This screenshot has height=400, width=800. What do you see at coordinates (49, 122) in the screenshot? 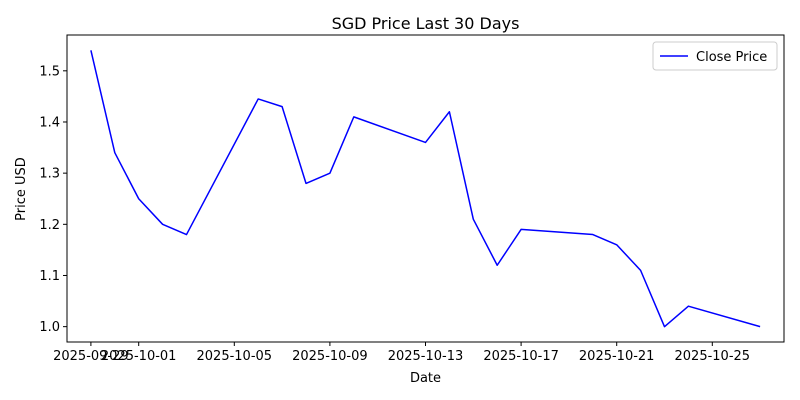
I see `y-tick-label: 1.4` at bounding box center [49, 122].